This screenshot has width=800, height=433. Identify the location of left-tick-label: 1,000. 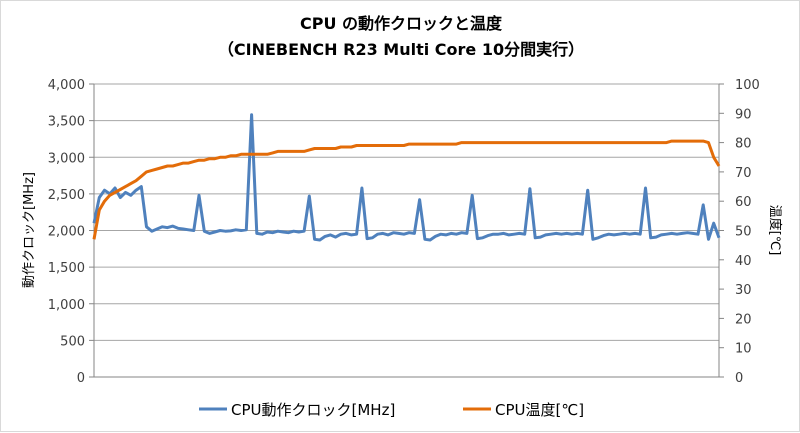
(66, 305).